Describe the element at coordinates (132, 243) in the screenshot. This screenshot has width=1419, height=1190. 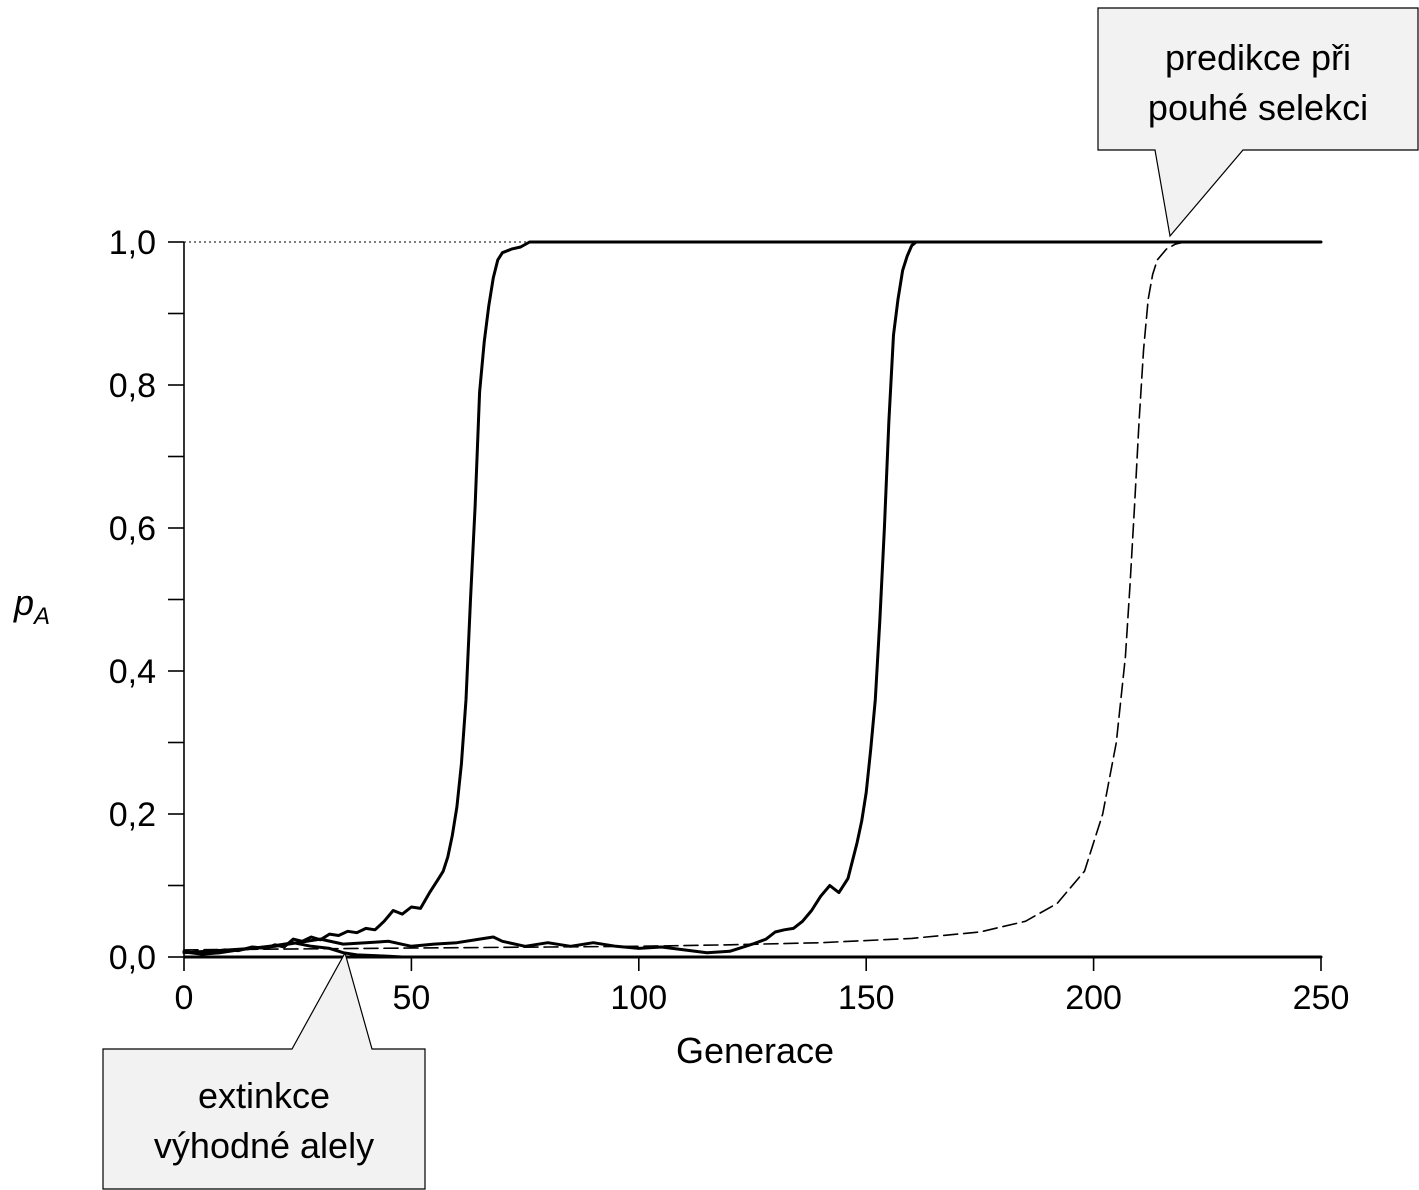
I see `y-tick-label: 1,0` at that location.